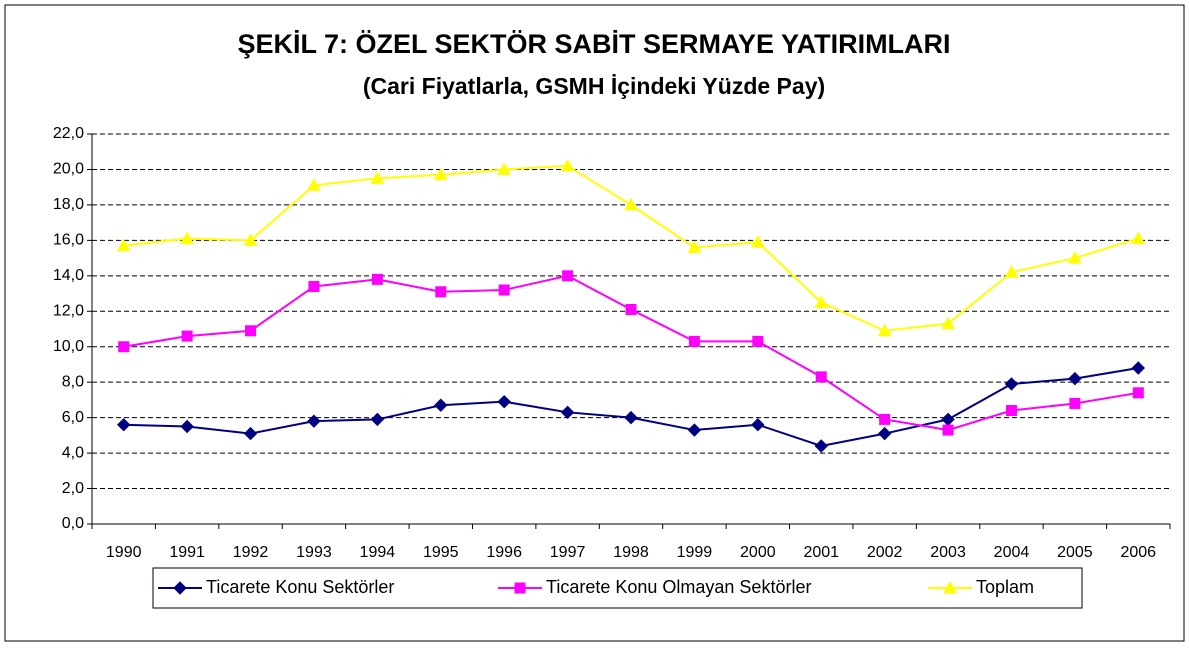 The width and height of the screenshot is (1189, 648). Describe the element at coordinates (758, 552) in the screenshot. I see `x-tick-label: 2000` at that location.